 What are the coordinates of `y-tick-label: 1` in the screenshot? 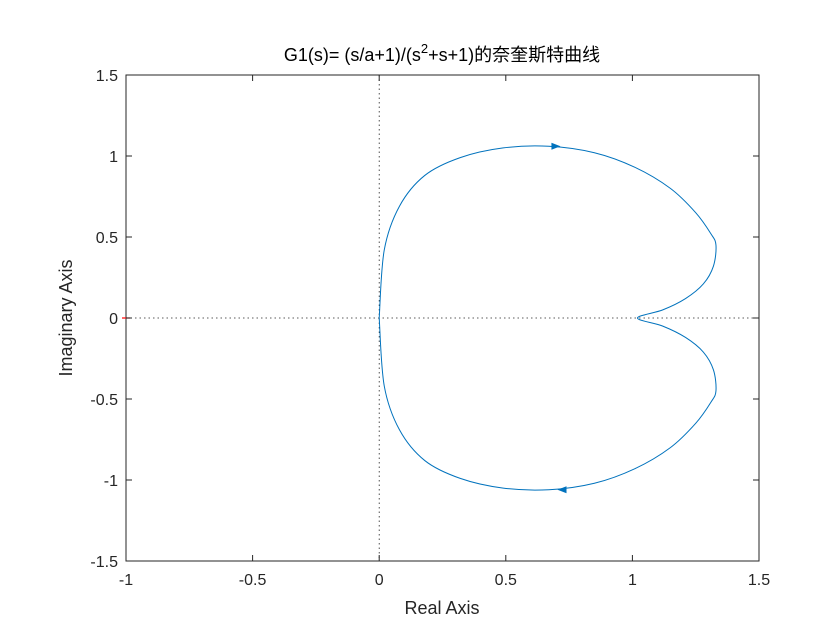 It's located at (113, 157).